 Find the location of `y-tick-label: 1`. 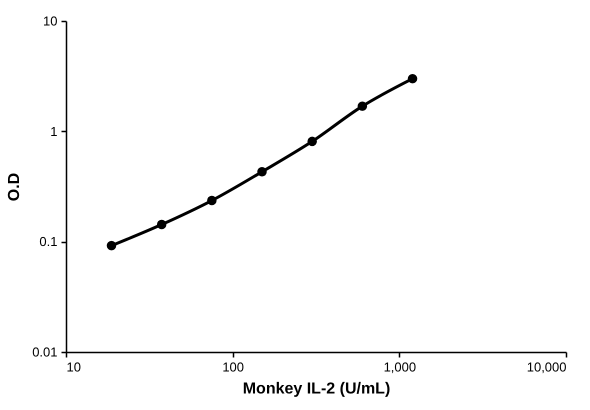

y-tick-label: 1 is located at coordinates (54, 131).